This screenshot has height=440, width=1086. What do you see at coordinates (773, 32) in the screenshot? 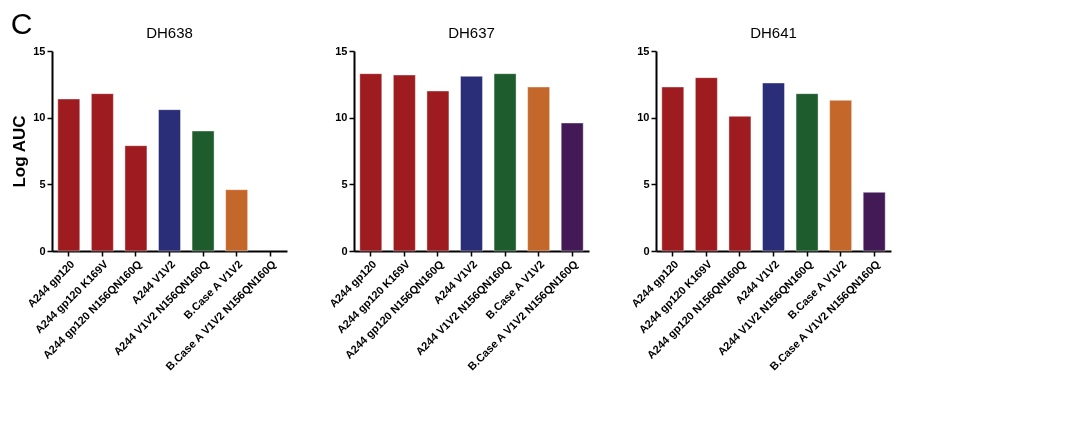
I see `chart-title: DH641` at bounding box center [773, 32].